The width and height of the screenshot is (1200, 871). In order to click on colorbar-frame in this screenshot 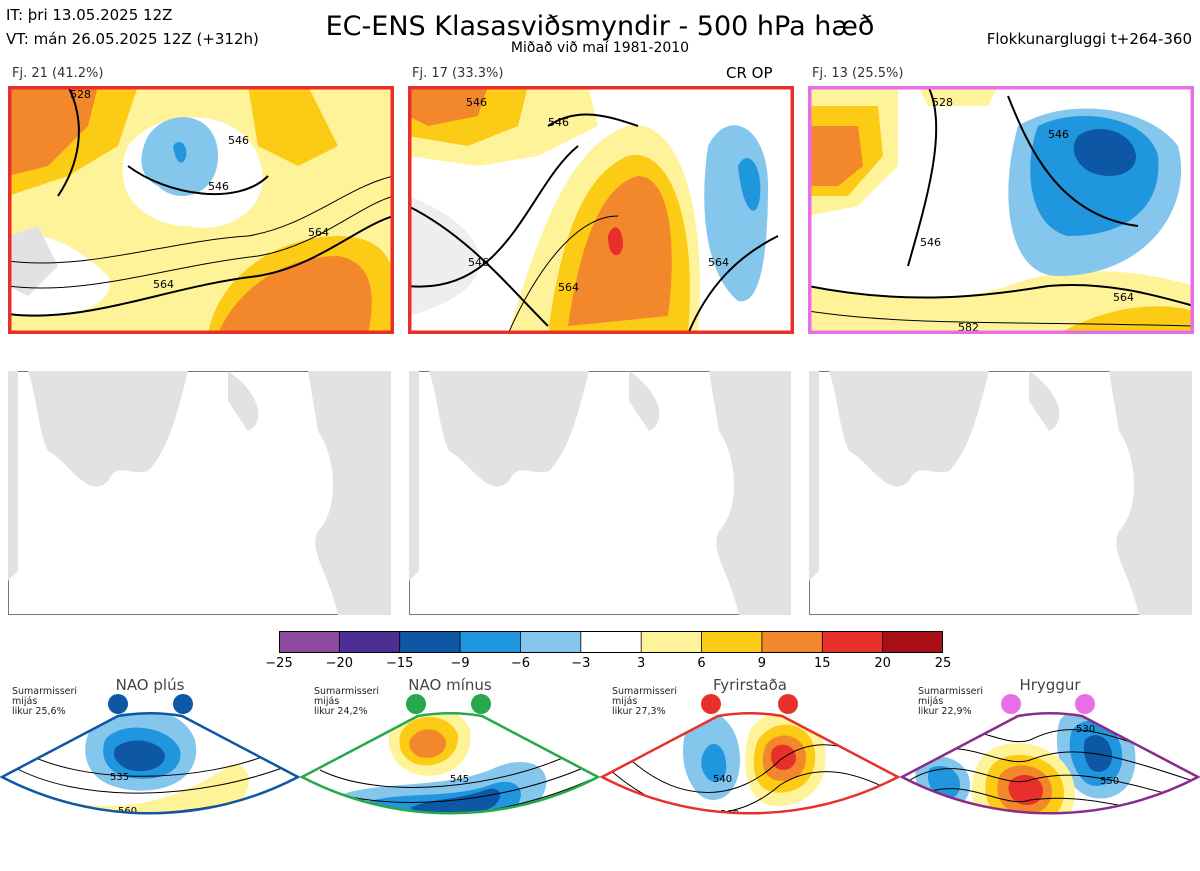, I will do `click(611, 642)`.